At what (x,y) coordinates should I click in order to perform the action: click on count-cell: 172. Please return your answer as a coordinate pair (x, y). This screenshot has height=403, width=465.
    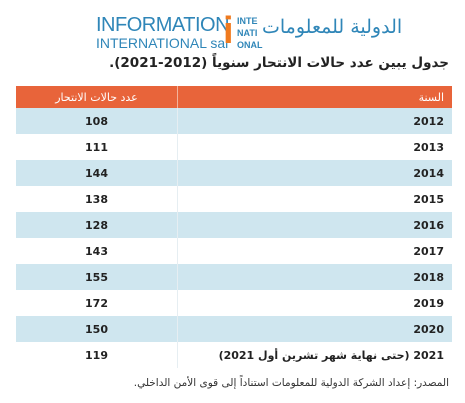
    Looking at the image, I should click on (96, 303).